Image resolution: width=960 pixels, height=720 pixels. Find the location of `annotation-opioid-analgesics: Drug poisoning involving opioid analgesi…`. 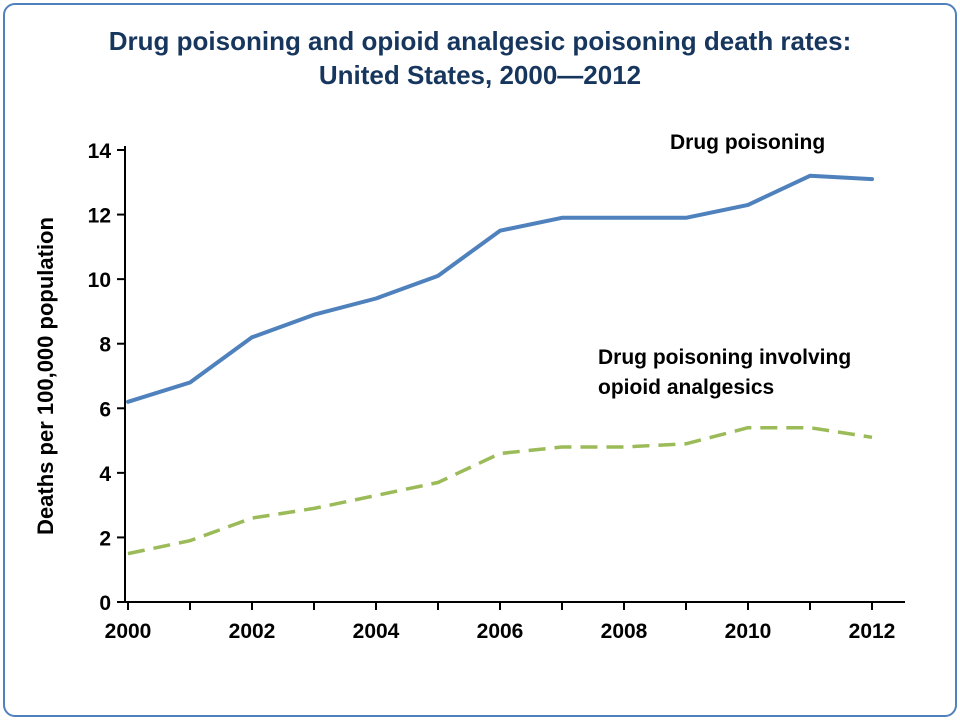

annotation-opioid-analgesics: Drug poisoning involving opioid analgesi… is located at coordinates (724, 373).